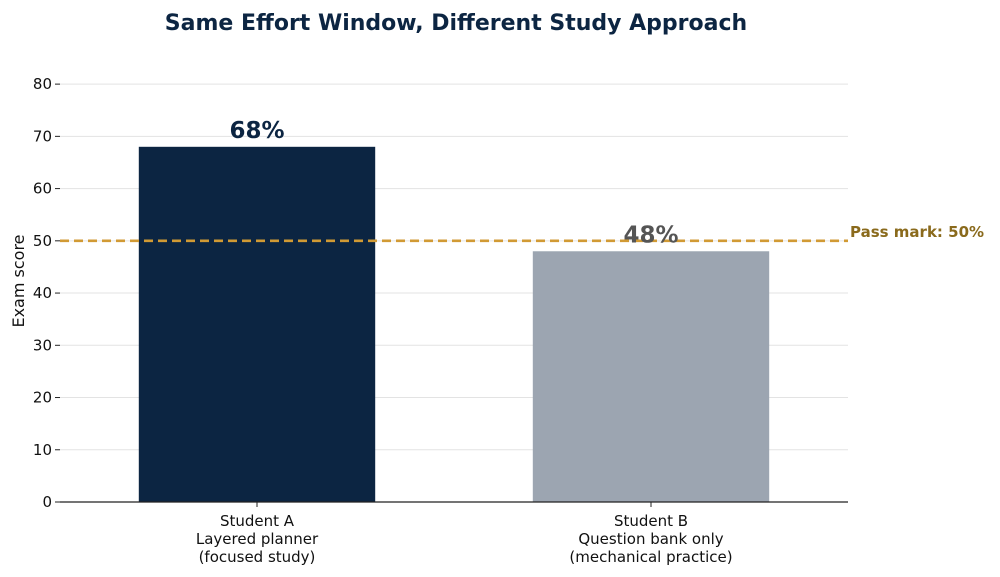  What do you see at coordinates (42, 241) in the screenshot?
I see `y-tick-label-5: 50` at bounding box center [42, 241].